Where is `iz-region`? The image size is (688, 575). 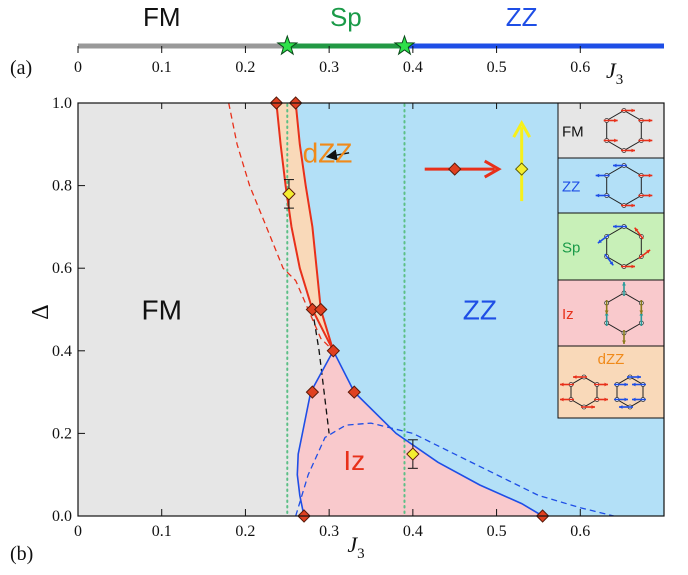
iz-region is located at coordinates (420, 433).